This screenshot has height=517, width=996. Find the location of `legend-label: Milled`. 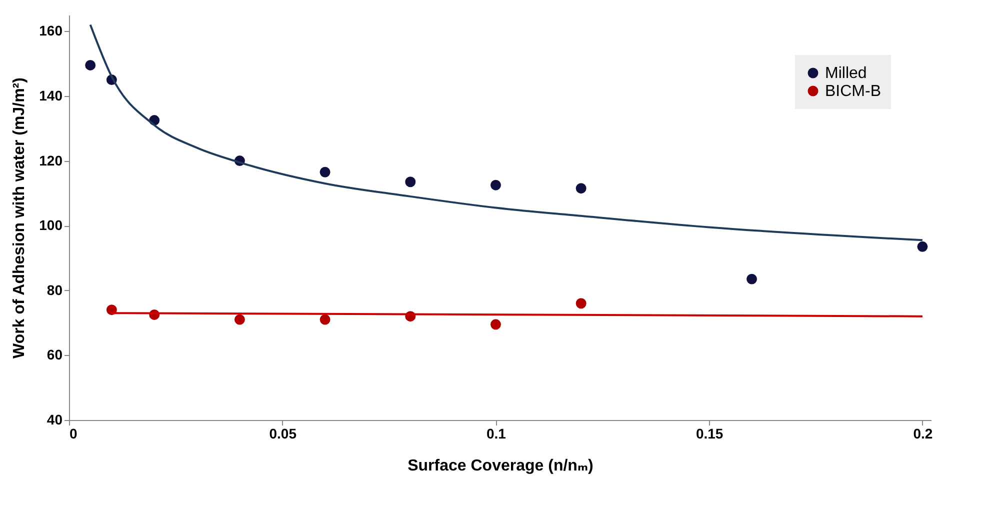

legend-label: Milled is located at coordinates (846, 73).